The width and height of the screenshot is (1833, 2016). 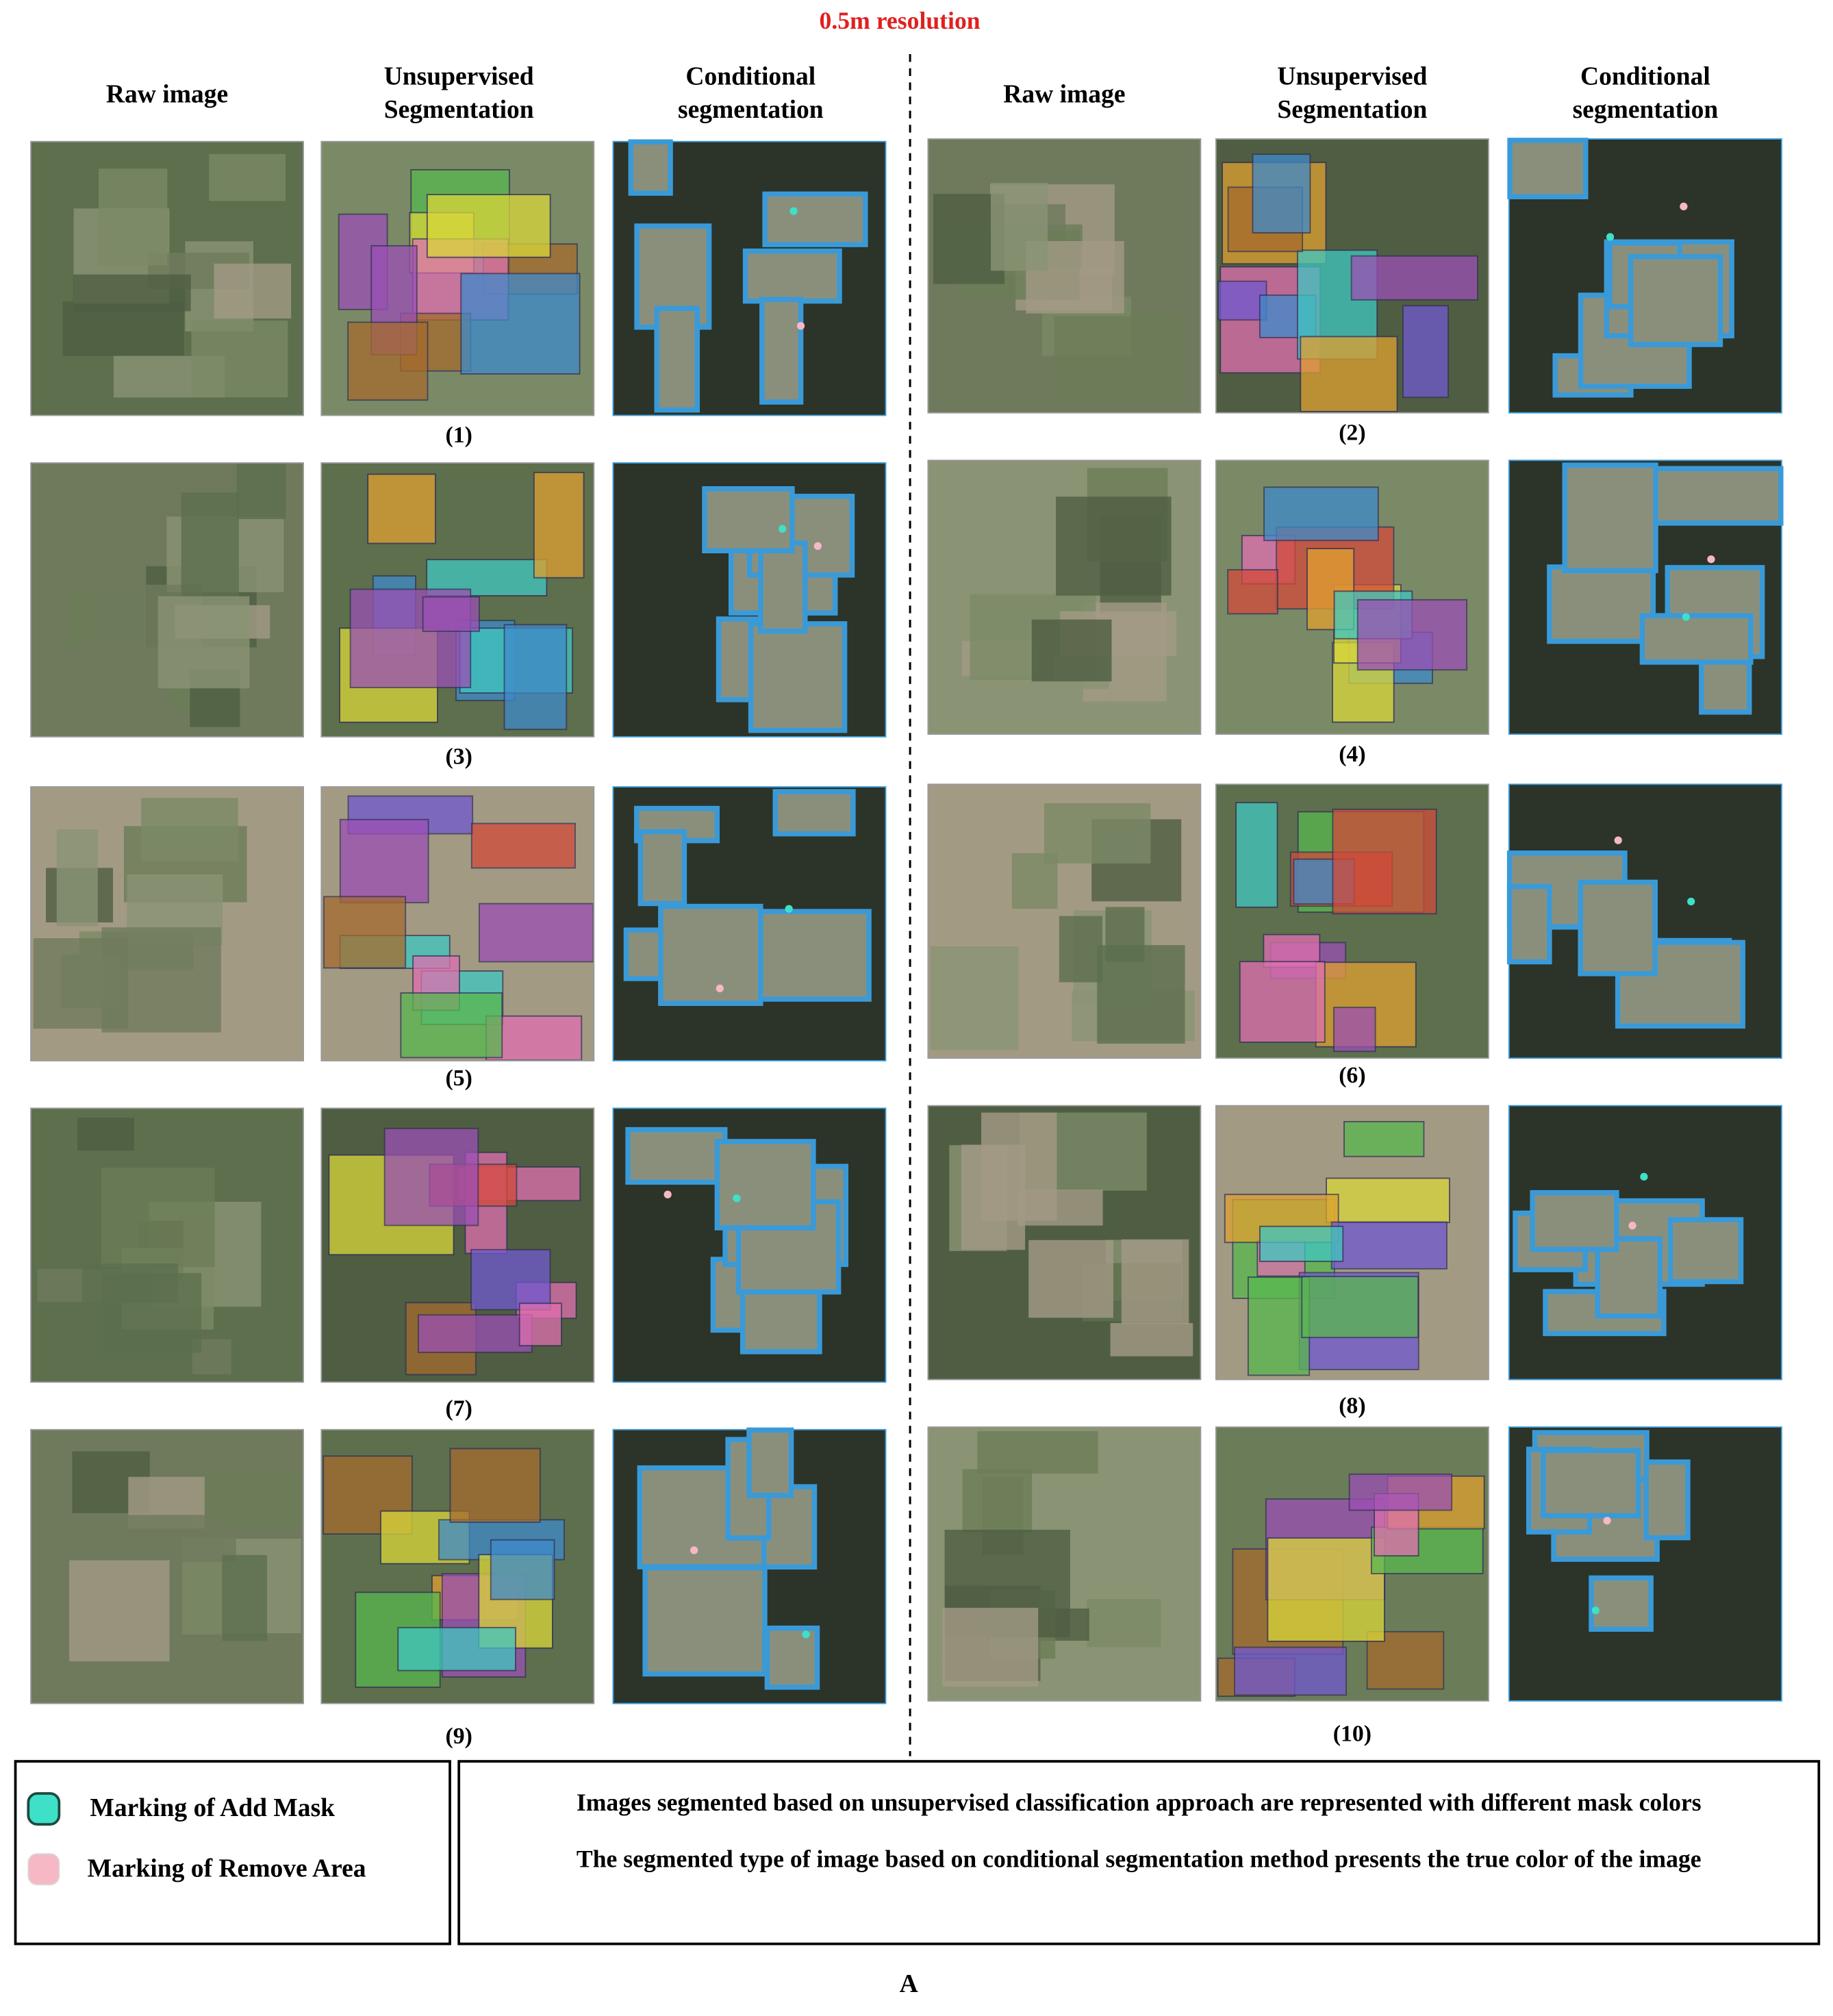 What do you see at coordinates (909, 1984) in the screenshot?
I see `figure-label: A` at bounding box center [909, 1984].